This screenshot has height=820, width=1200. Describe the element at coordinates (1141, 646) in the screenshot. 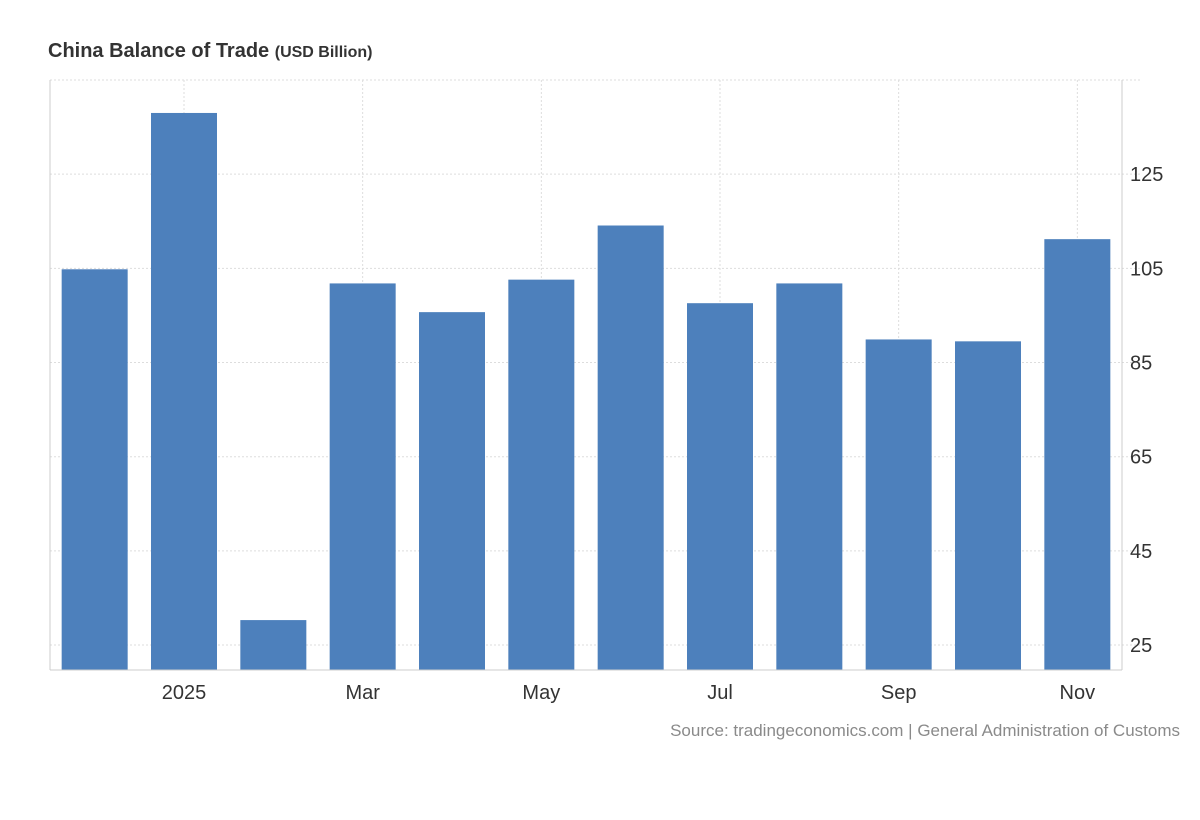

I see `y-tick-label: 25` at that location.